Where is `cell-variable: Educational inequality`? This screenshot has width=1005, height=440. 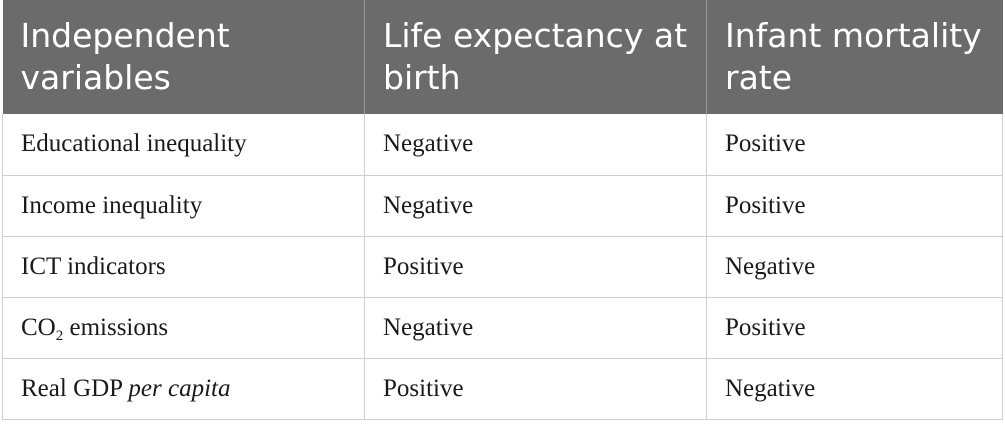 cell-variable: Educational inequality is located at coordinates (183, 145).